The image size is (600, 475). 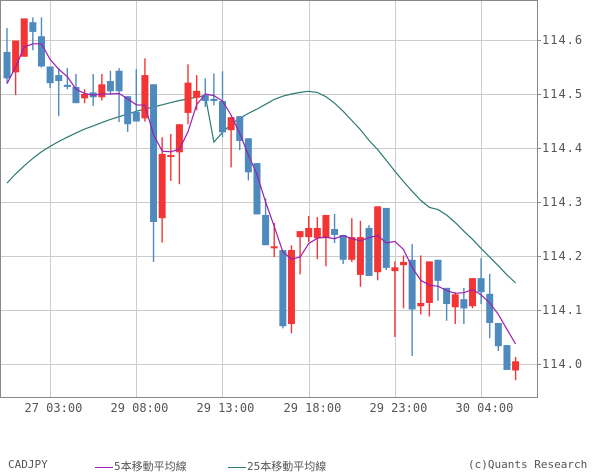 I want to click on legend-ma5-label: 5本移動平均線, so click(x=150, y=466).